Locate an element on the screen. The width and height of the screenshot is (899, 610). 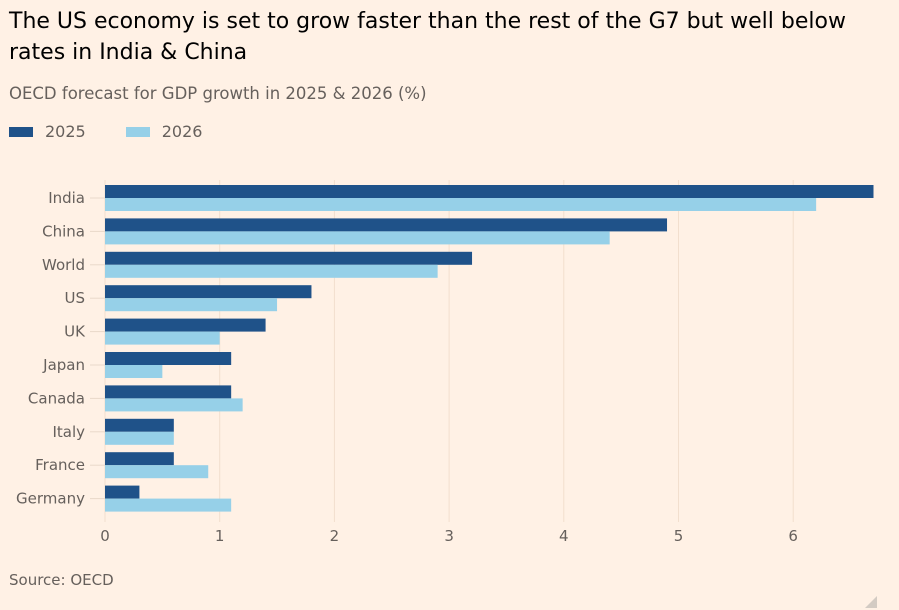
bar-2025-uk is located at coordinates (185, 325).